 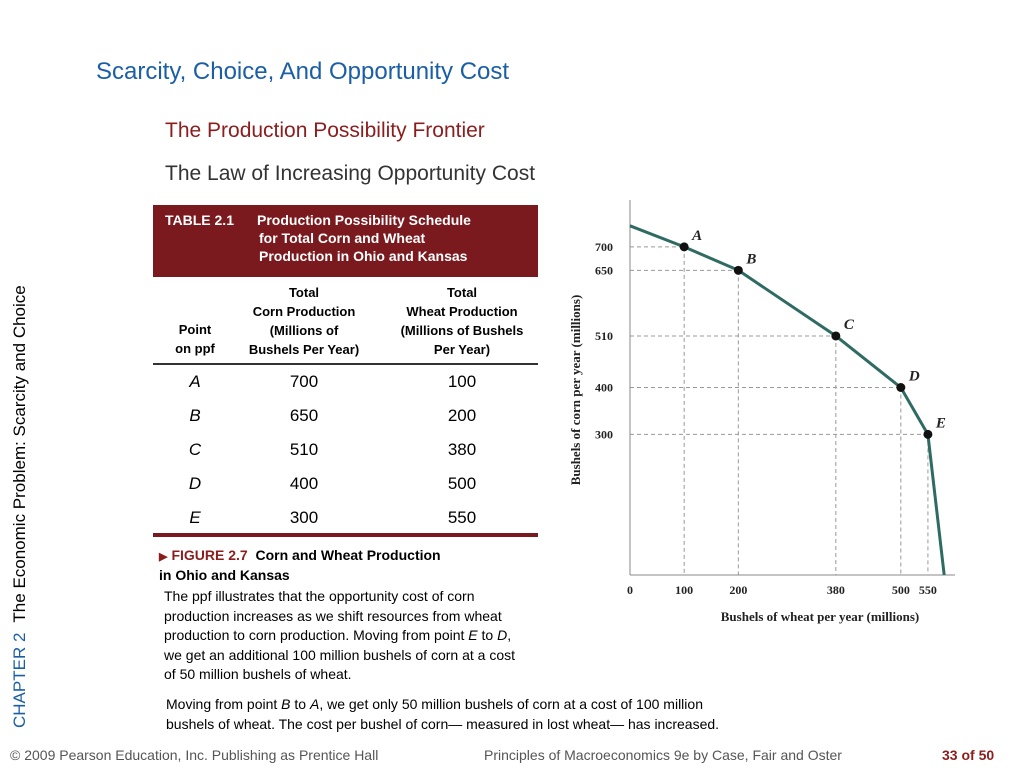 I want to click on slide-subtitle: The Production Possibility Frontier, so click(x=325, y=130).